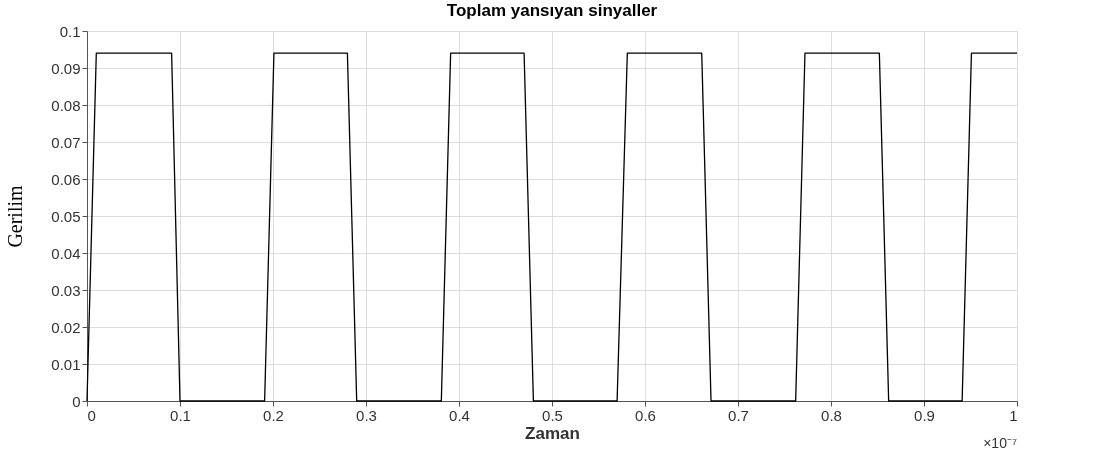 The image size is (1094, 468). What do you see at coordinates (66, 105) in the screenshot?
I see `y-tick-label: 0.08` at bounding box center [66, 105].